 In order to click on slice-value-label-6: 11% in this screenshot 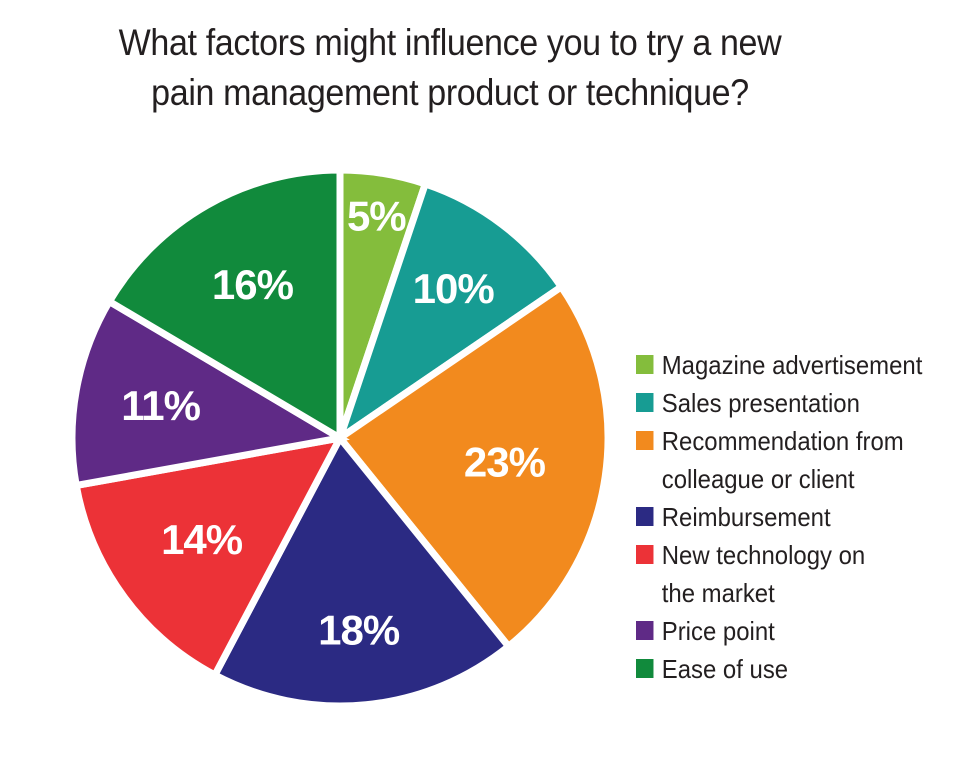, I will do `click(160, 405)`.